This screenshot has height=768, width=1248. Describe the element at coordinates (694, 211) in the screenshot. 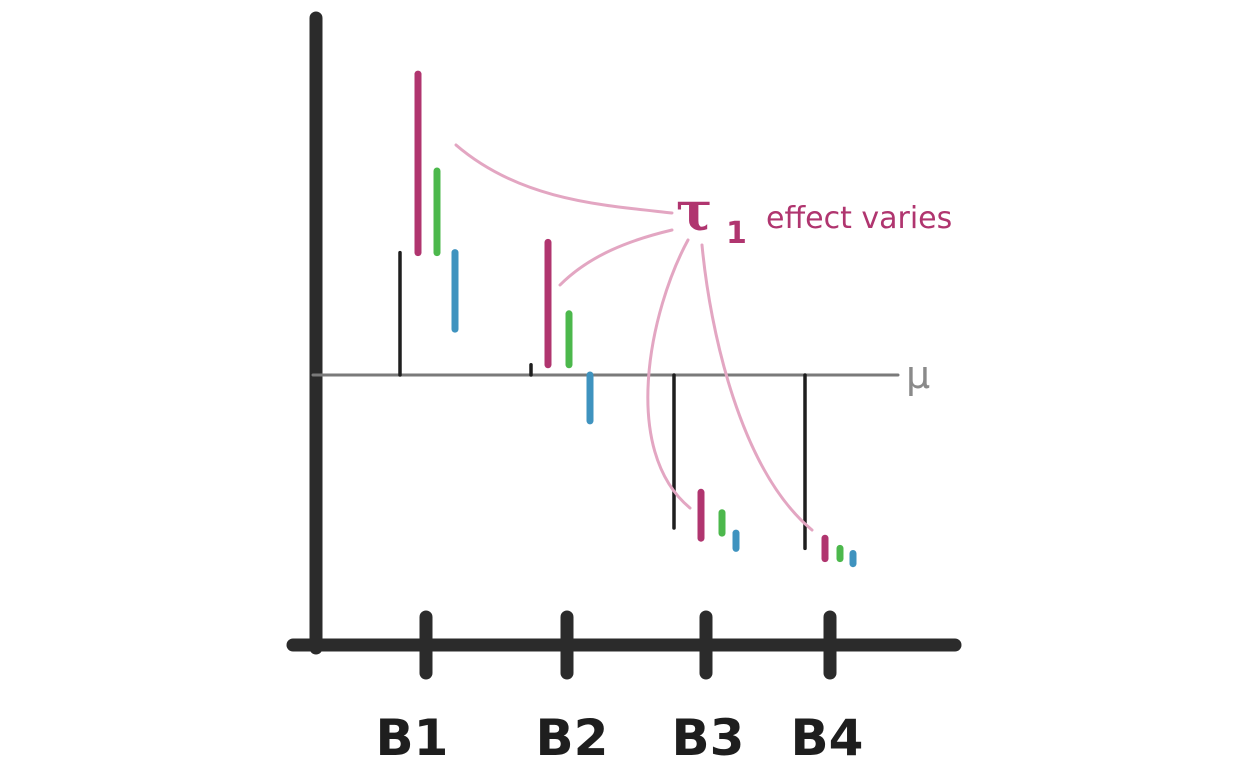

I see `tau-symbol: τ` at that location.